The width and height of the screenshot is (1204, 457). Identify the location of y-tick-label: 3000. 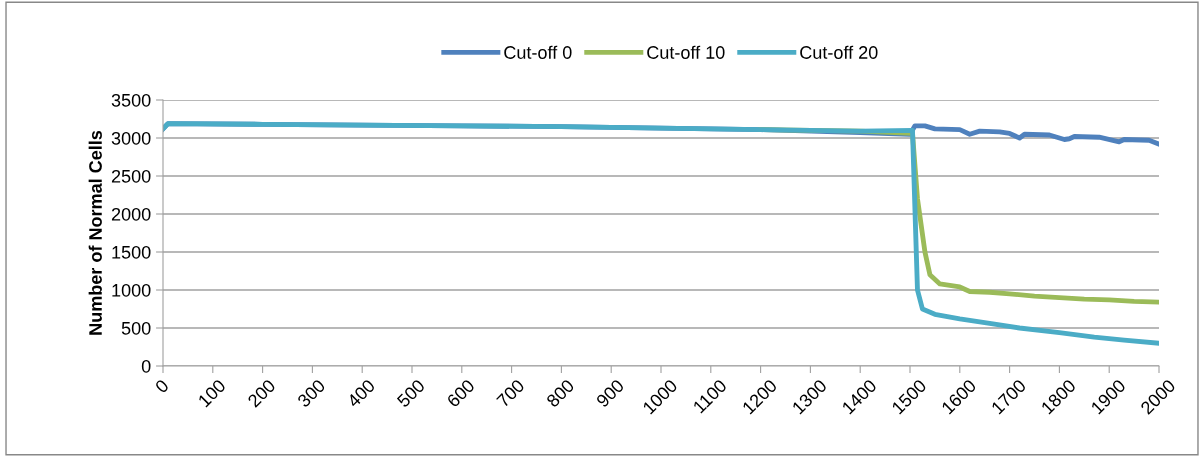
(131, 138).